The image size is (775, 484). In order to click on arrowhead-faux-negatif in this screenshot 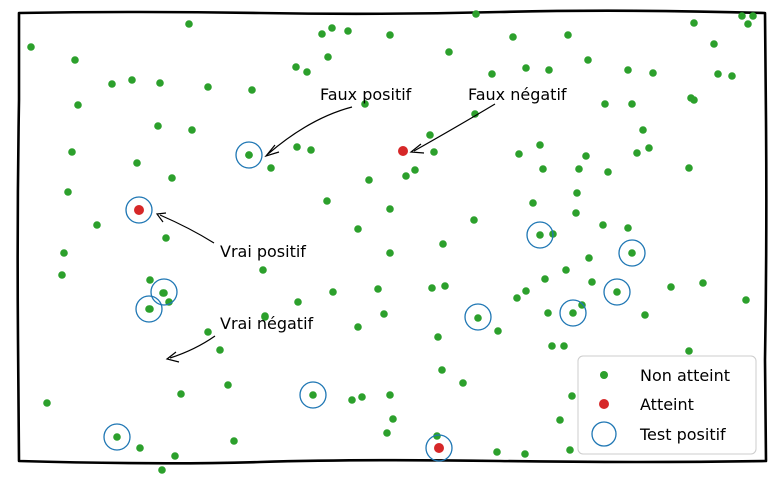, I will do `click(417, 148)`.